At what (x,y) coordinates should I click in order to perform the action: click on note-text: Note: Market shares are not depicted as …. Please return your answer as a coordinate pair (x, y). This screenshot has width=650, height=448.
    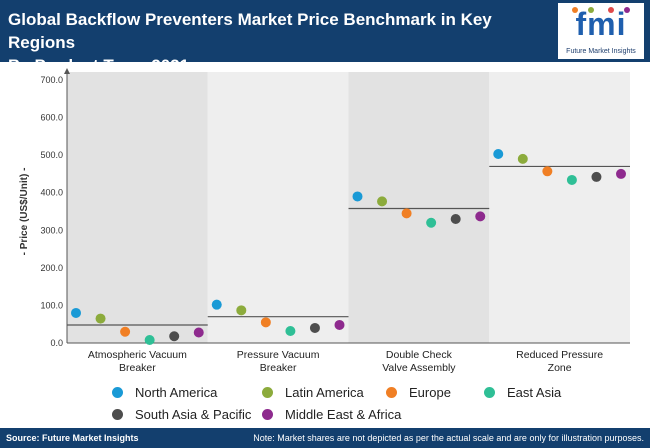
    Looking at the image, I should click on (448, 438).